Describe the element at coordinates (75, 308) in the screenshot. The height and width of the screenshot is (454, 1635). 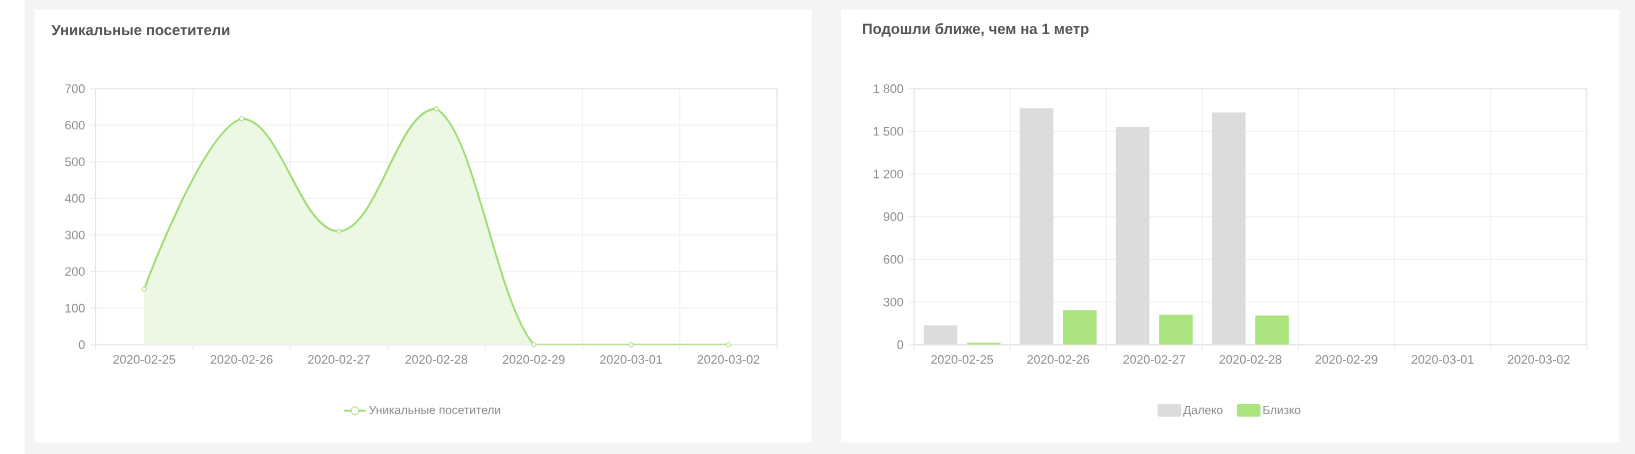
I see `y-tick-label: 100` at that location.